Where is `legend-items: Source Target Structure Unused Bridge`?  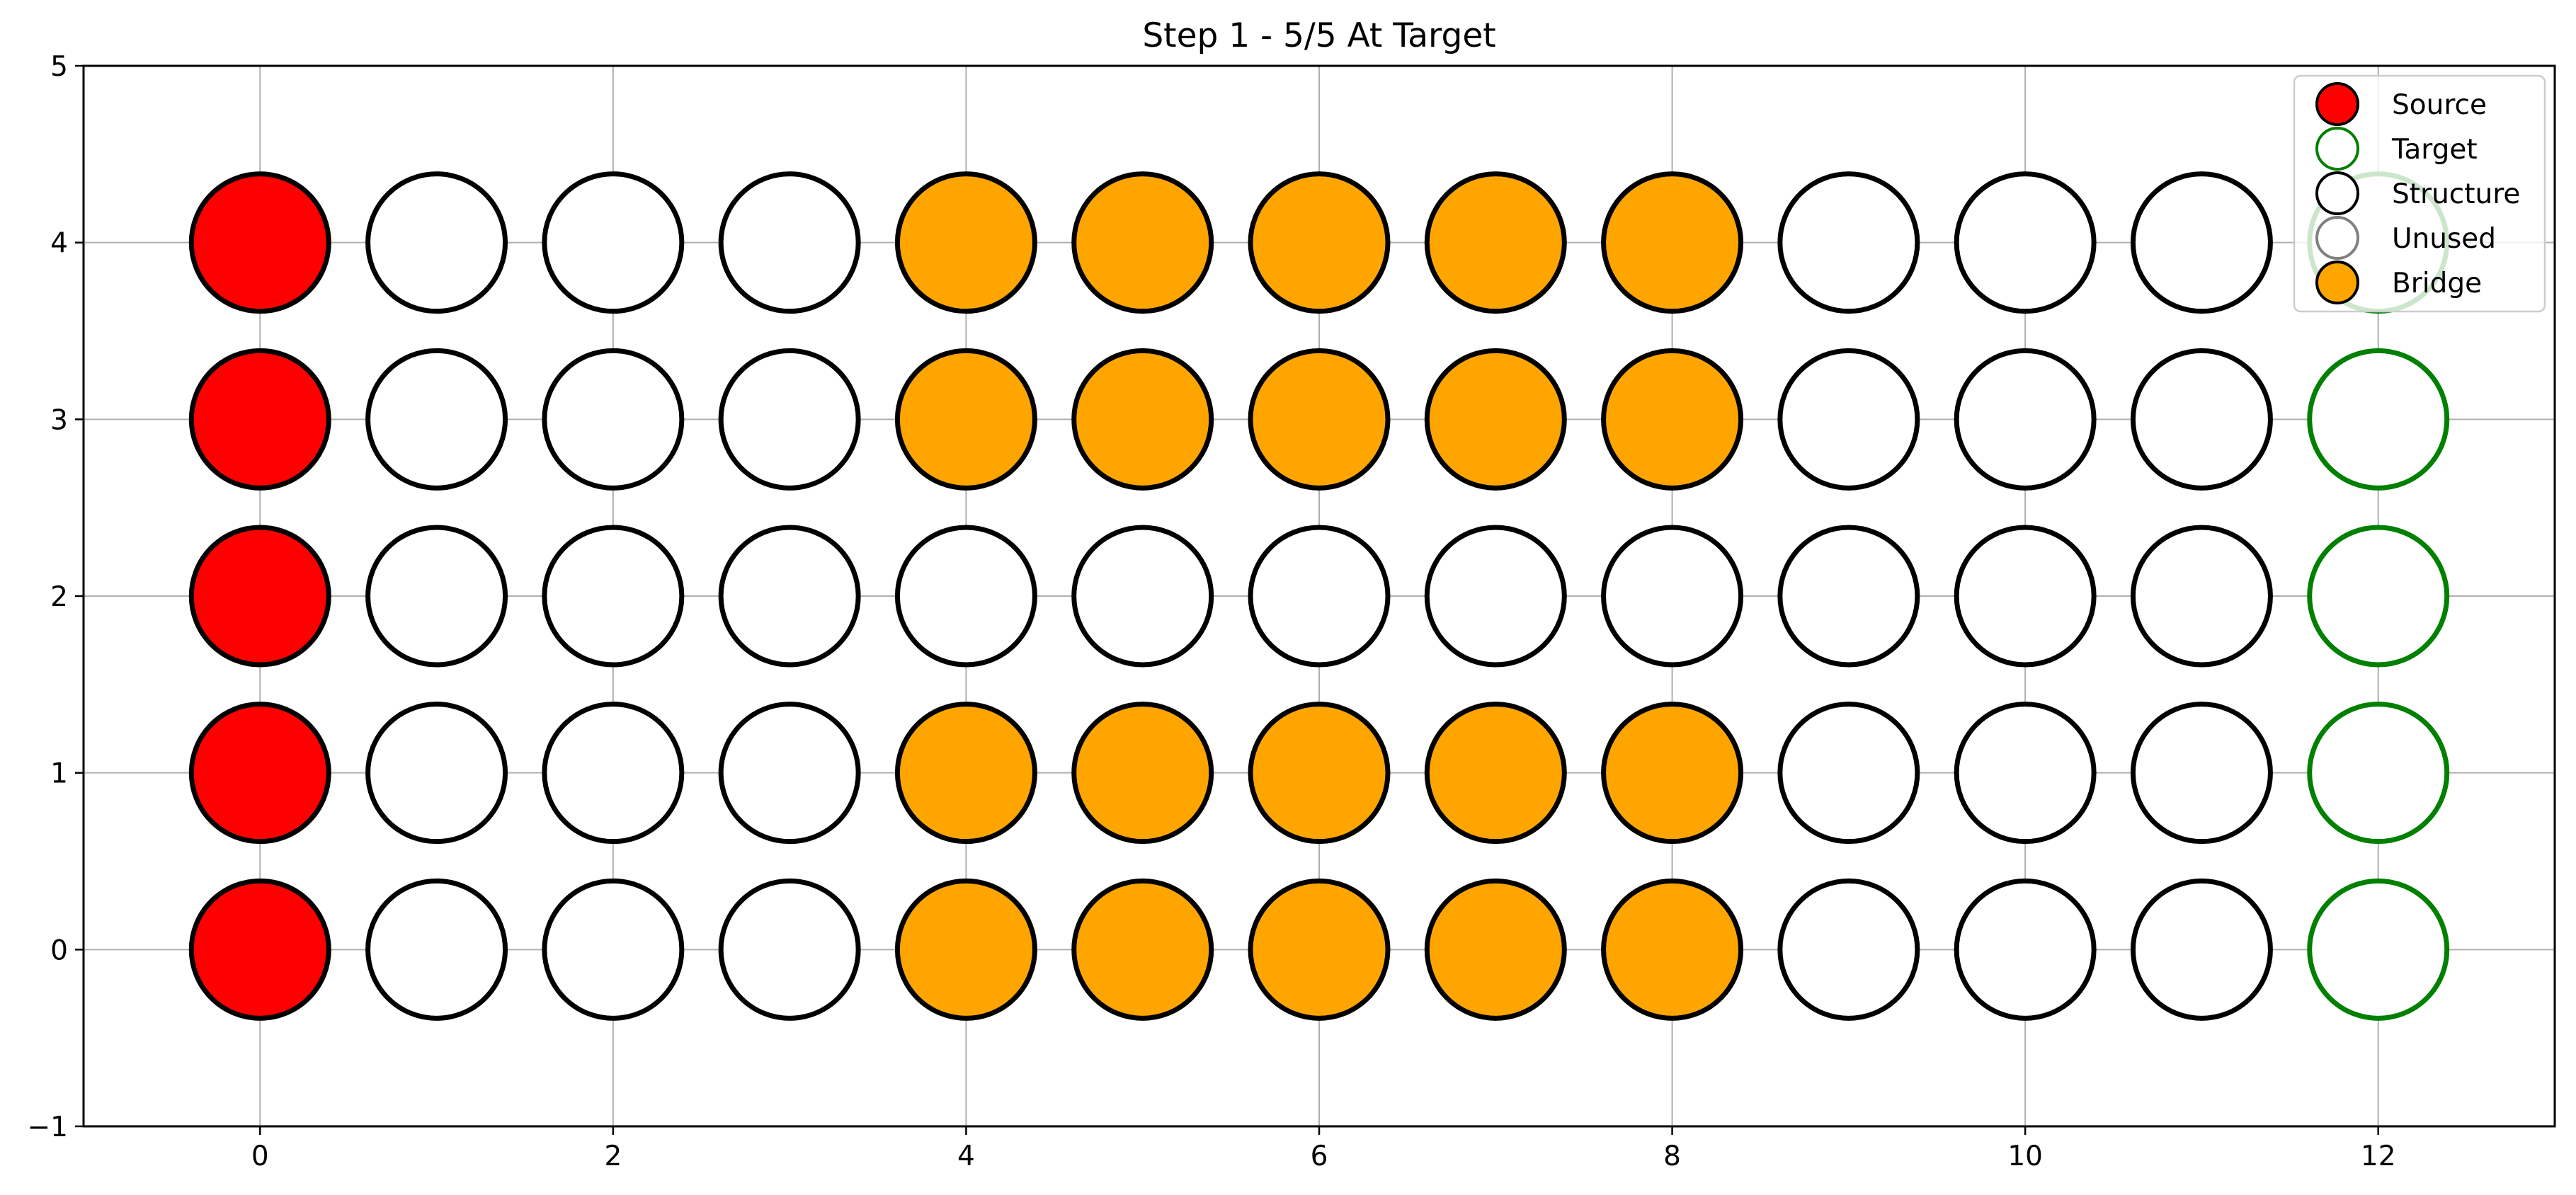
legend-items: Source Target Structure Unused Bridge is located at coordinates (2417, 193).